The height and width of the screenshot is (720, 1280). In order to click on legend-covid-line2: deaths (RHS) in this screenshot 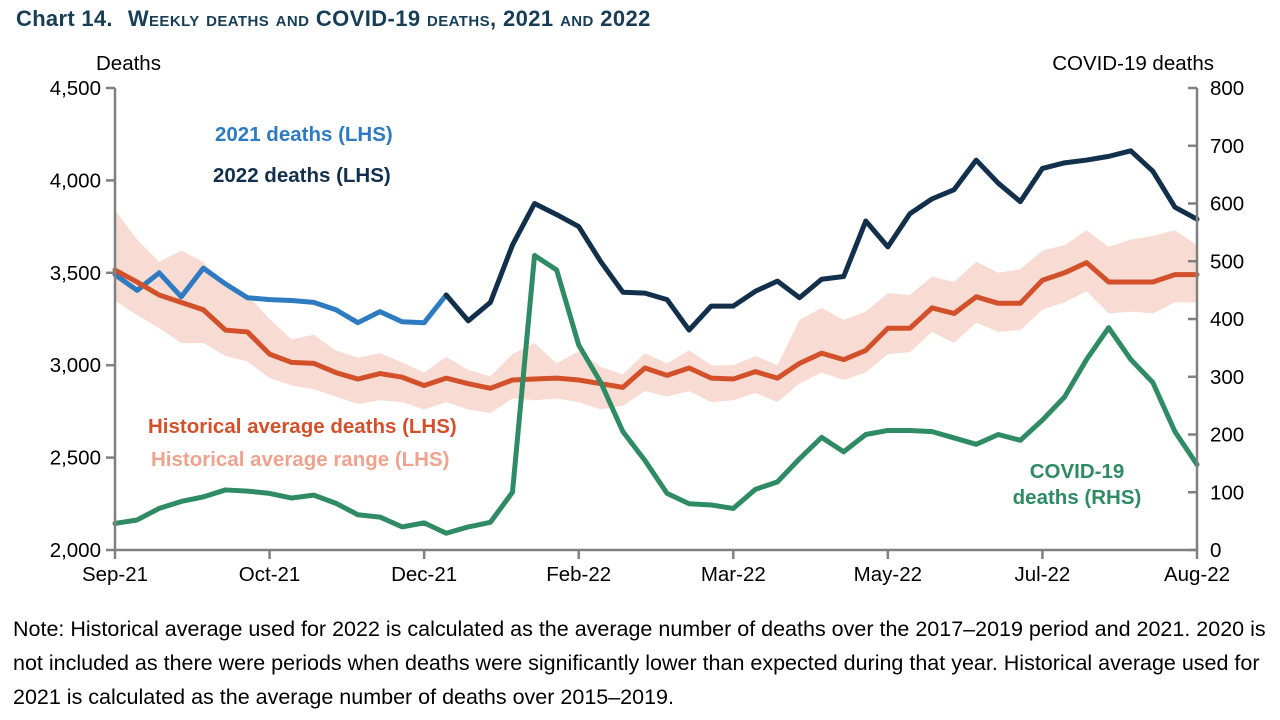, I will do `click(1077, 497)`.